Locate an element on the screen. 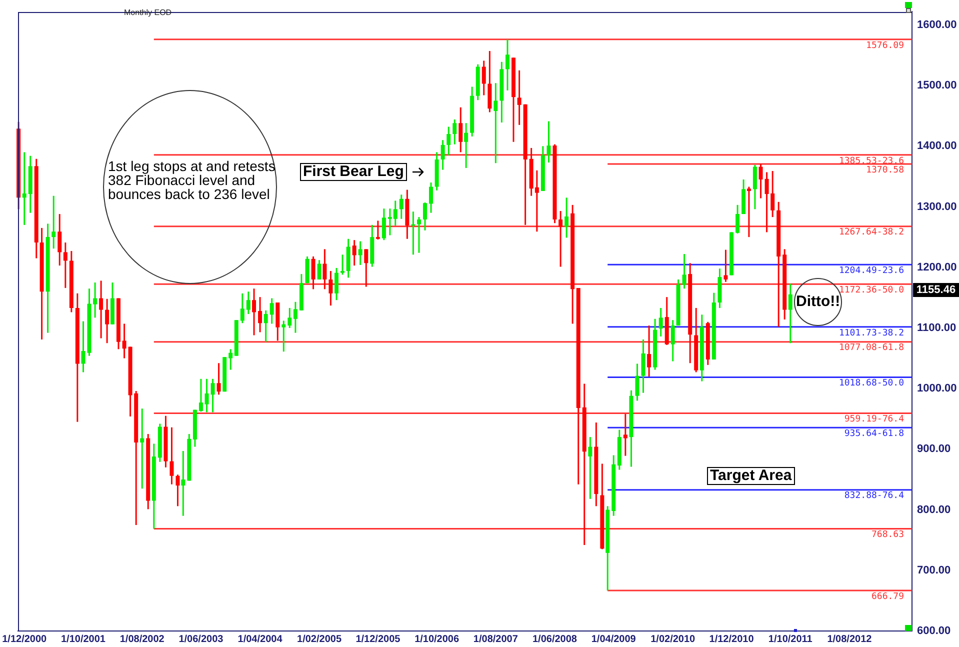 Image resolution: width=959 pixels, height=647 pixels. x-tick-label: 1/04/2004 is located at coordinates (260, 639).